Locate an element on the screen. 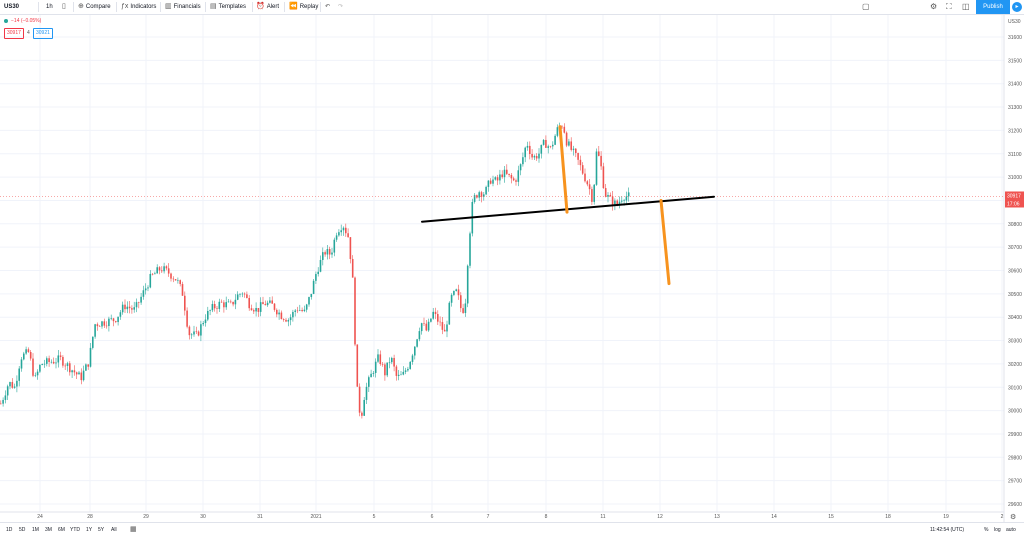 The image size is (1024, 537). symbol-search: US30 is located at coordinates (12, 7).